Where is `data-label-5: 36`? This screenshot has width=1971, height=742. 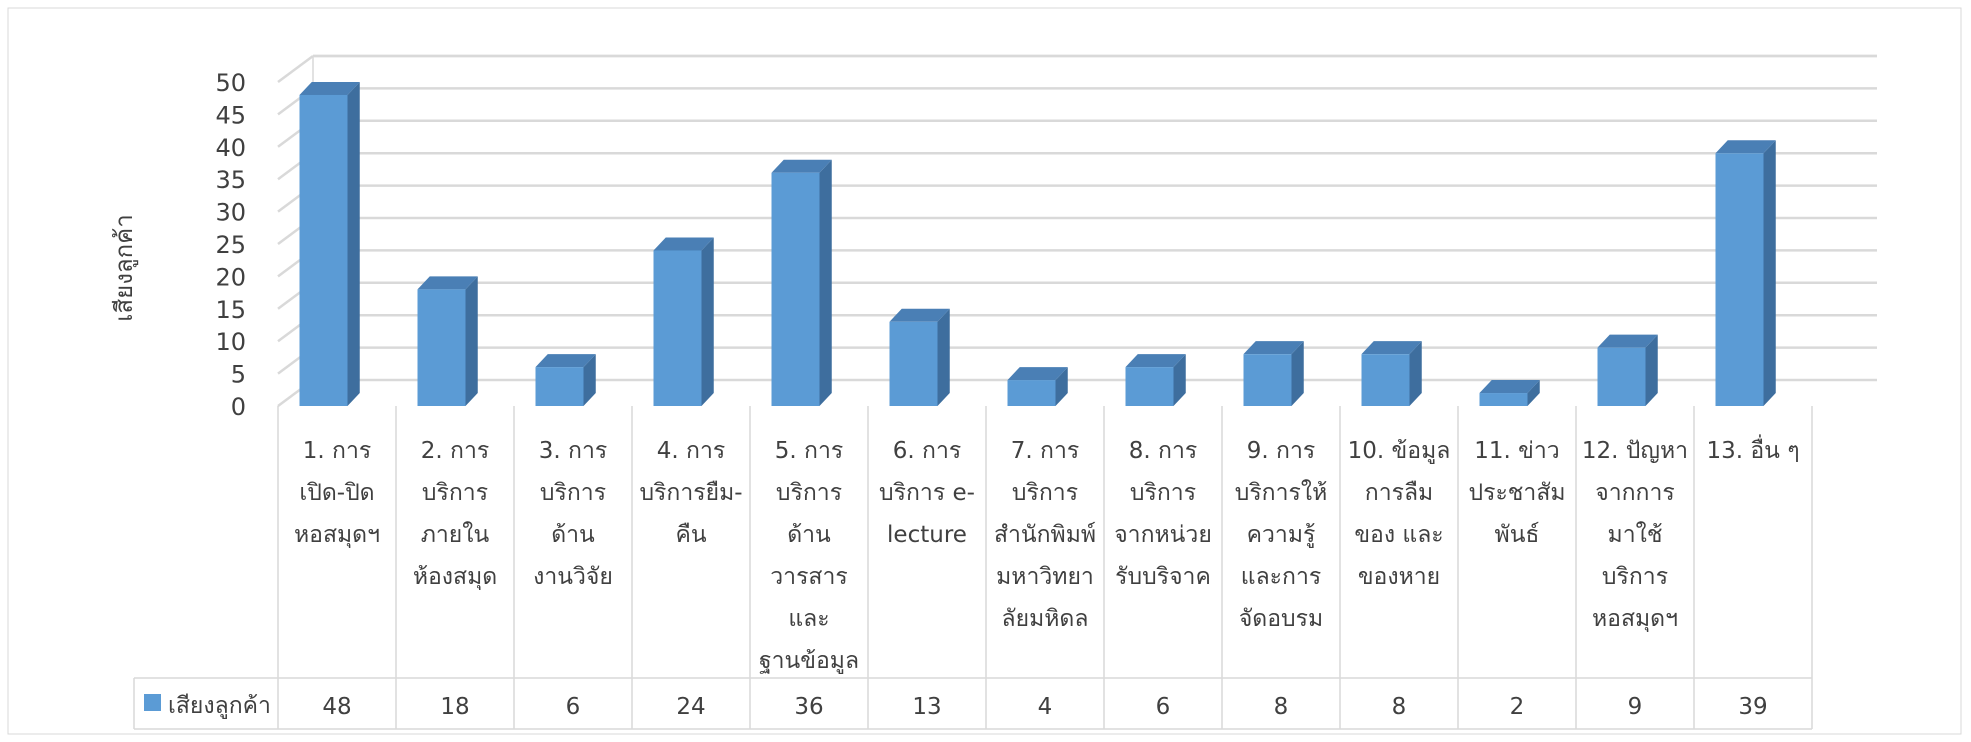 data-label-5: 36 is located at coordinates (808, 707).